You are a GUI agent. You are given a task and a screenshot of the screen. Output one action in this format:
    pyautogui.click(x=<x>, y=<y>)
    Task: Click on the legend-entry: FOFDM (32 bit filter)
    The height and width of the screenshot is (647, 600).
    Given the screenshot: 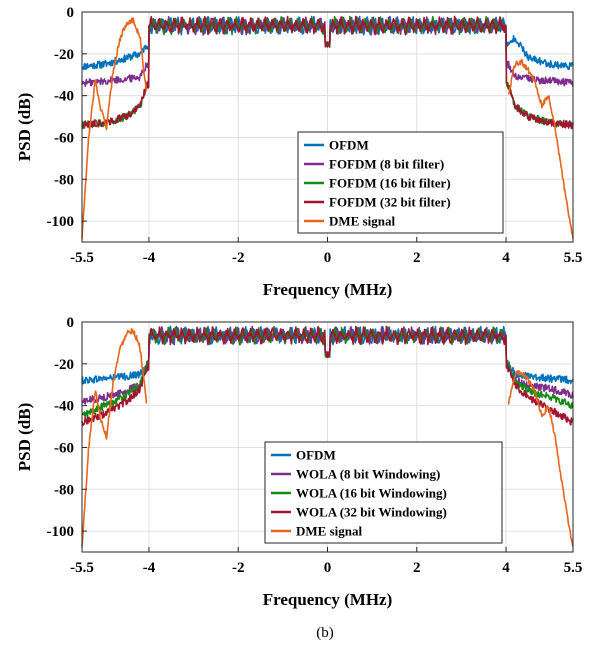 What is the action you would take?
    pyautogui.click(x=390, y=202)
    